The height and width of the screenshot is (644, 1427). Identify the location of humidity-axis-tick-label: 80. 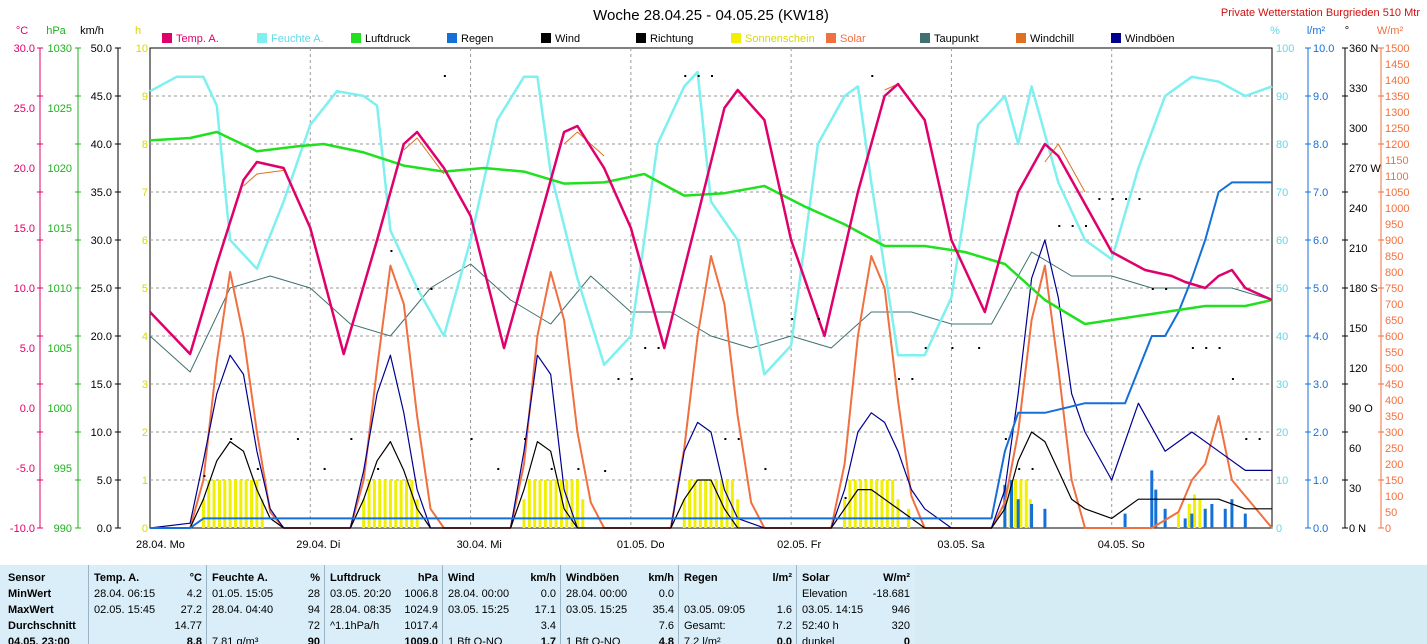
(1282, 145).